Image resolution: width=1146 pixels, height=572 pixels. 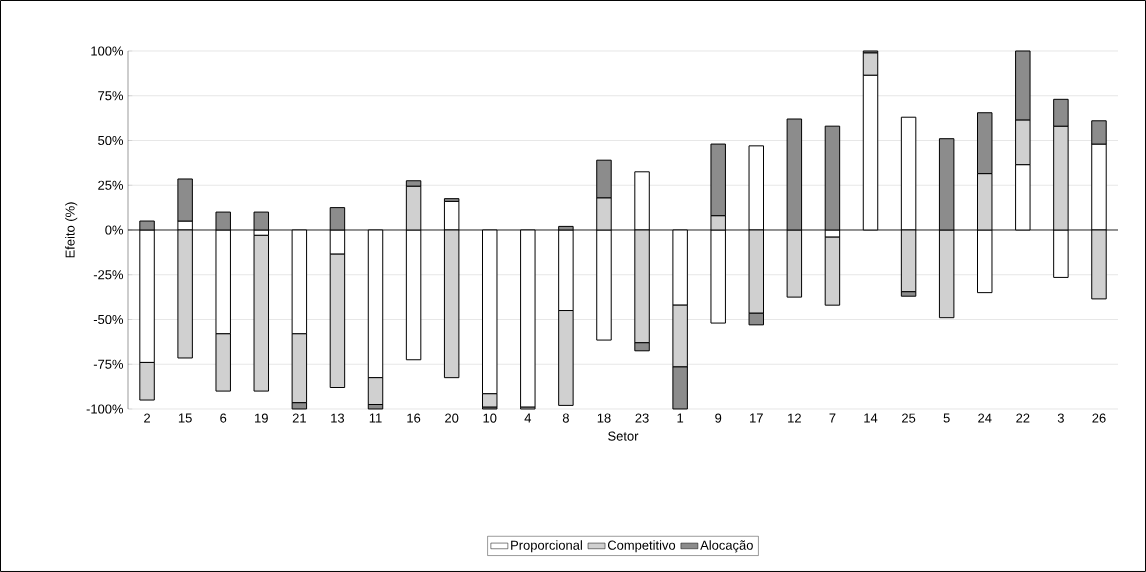 What do you see at coordinates (452, 418) in the screenshot?
I see `x-tick-label: 20` at bounding box center [452, 418].